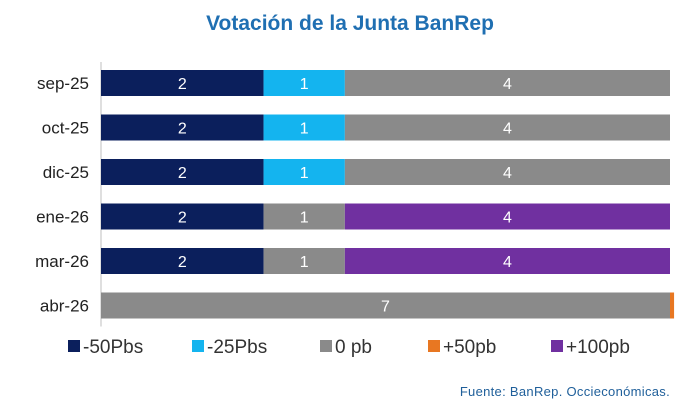  What do you see at coordinates (62, 261) in the screenshot?
I see `category-label: mar-26` at bounding box center [62, 261].